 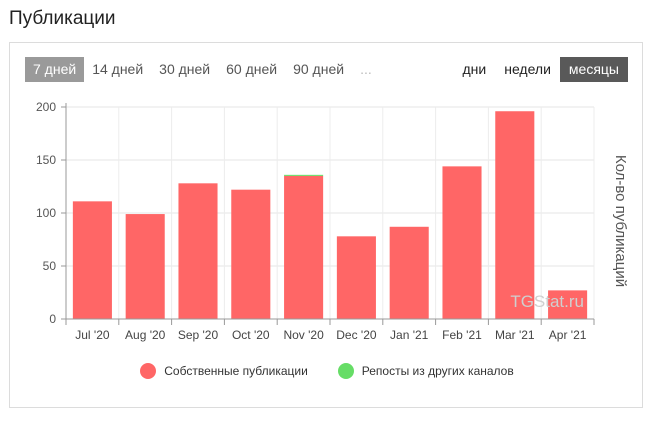 I want to click on legend-item-1: Репосты из других каналов, so click(x=425, y=371).